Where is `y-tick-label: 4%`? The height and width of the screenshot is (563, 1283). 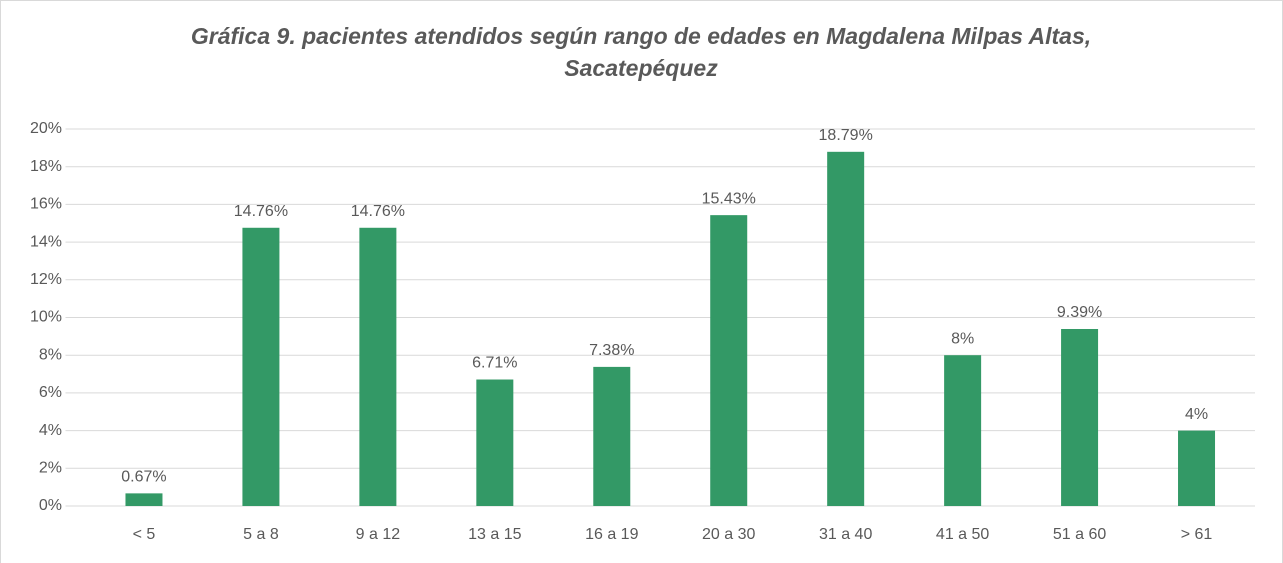 y-tick-label: 4% is located at coordinates (50, 430).